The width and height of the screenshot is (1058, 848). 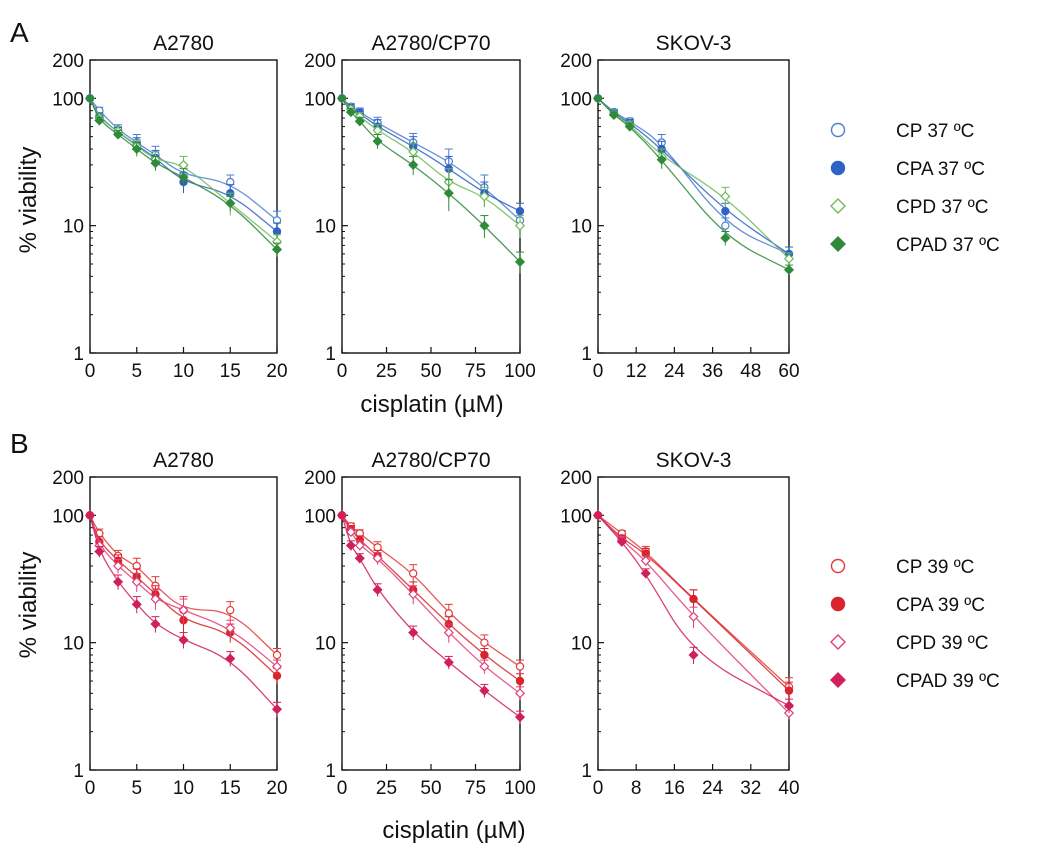 What do you see at coordinates (940, 605) in the screenshot?
I see `legend-label: CPA 39 ºC` at bounding box center [940, 605].